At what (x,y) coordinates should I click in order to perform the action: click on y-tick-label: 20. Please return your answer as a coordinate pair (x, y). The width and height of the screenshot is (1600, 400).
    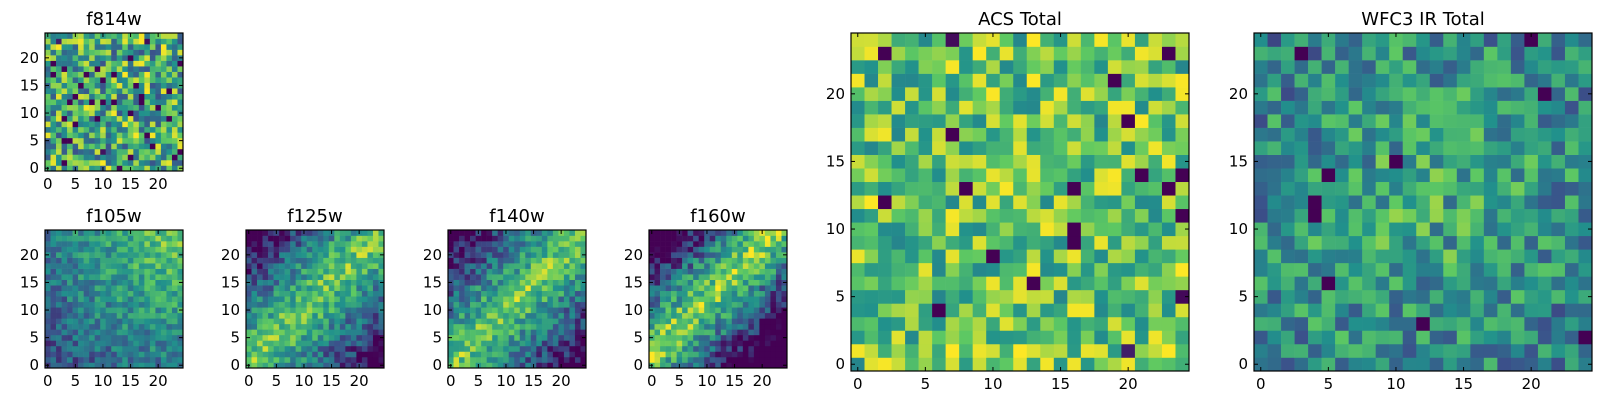
    Looking at the image, I should click on (29, 58).